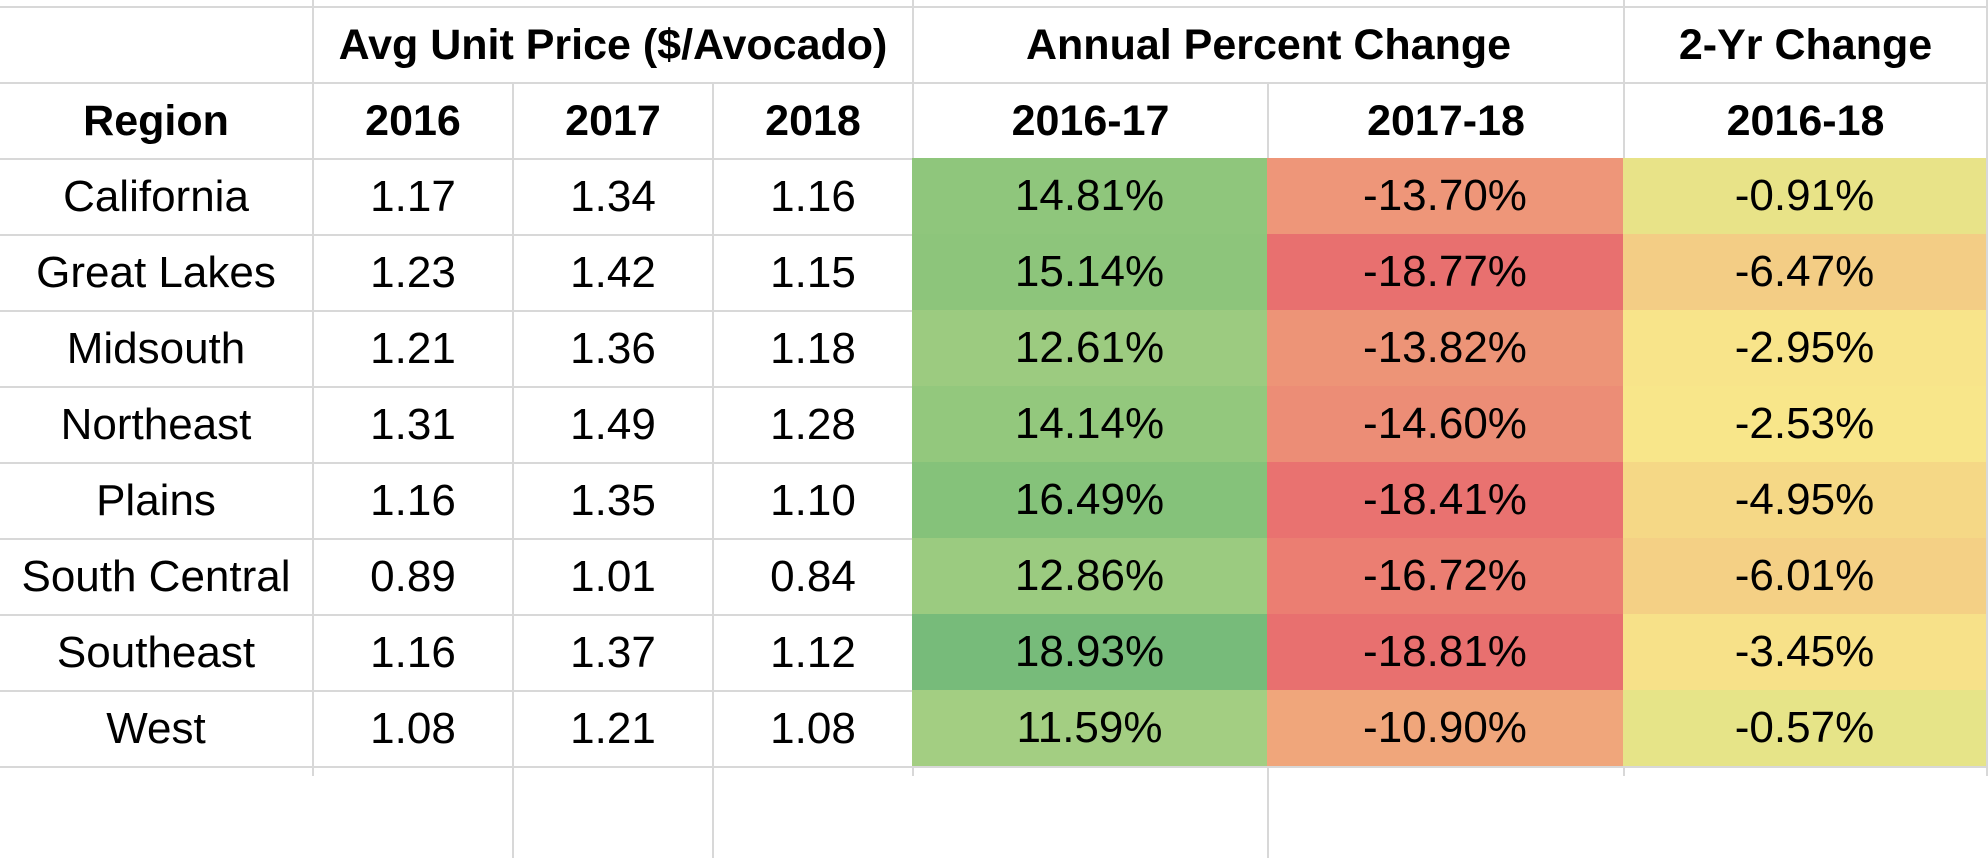  What do you see at coordinates (1804, 424) in the screenshot?
I see `cell-change-2016-18: -2.53%` at bounding box center [1804, 424].